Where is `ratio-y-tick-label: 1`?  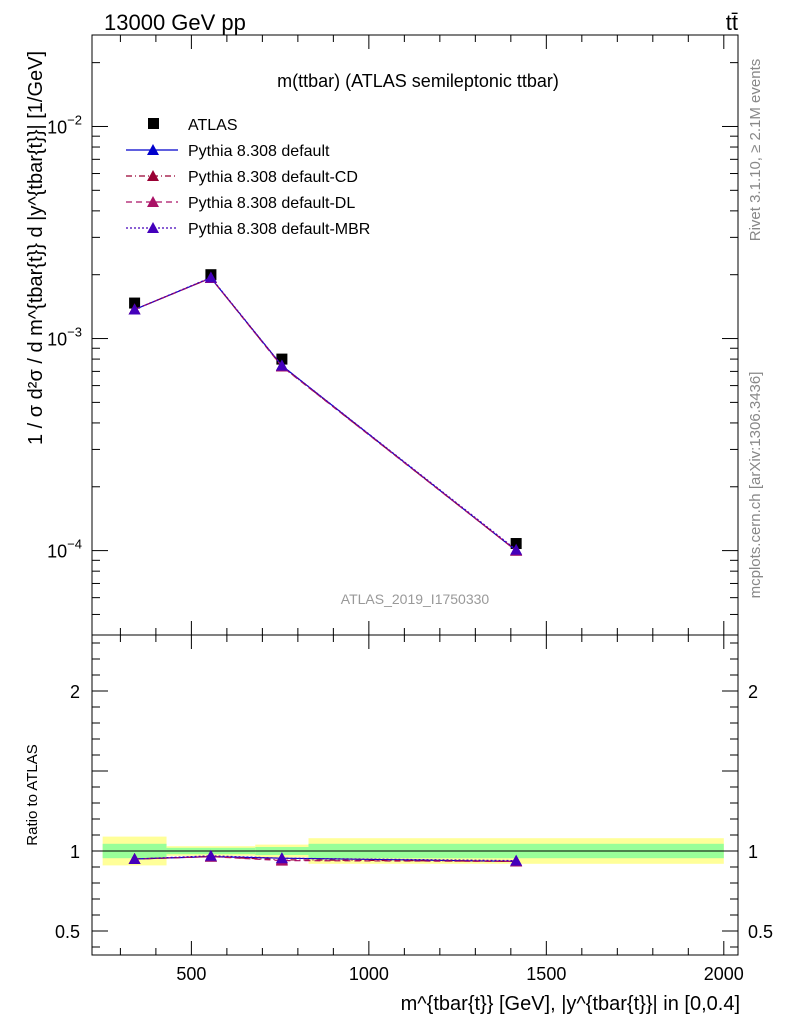
ratio-y-tick-label: 1 is located at coordinates (75, 852).